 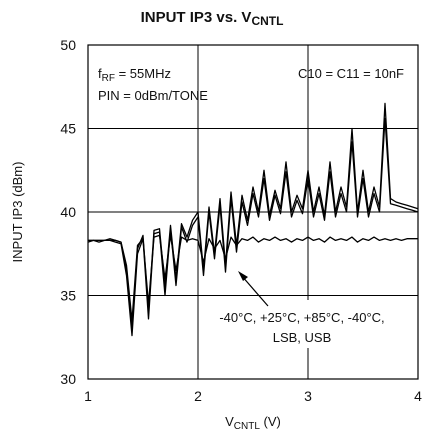 I want to click on x-tick-label: 1, so click(x=88, y=396).